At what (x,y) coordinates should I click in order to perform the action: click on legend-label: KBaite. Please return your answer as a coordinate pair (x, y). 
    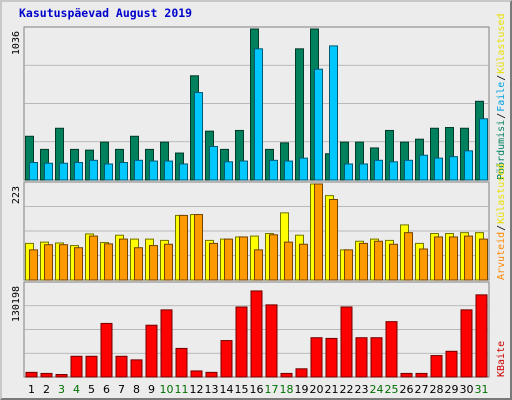
    Looking at the image, I should click on (501, 359).